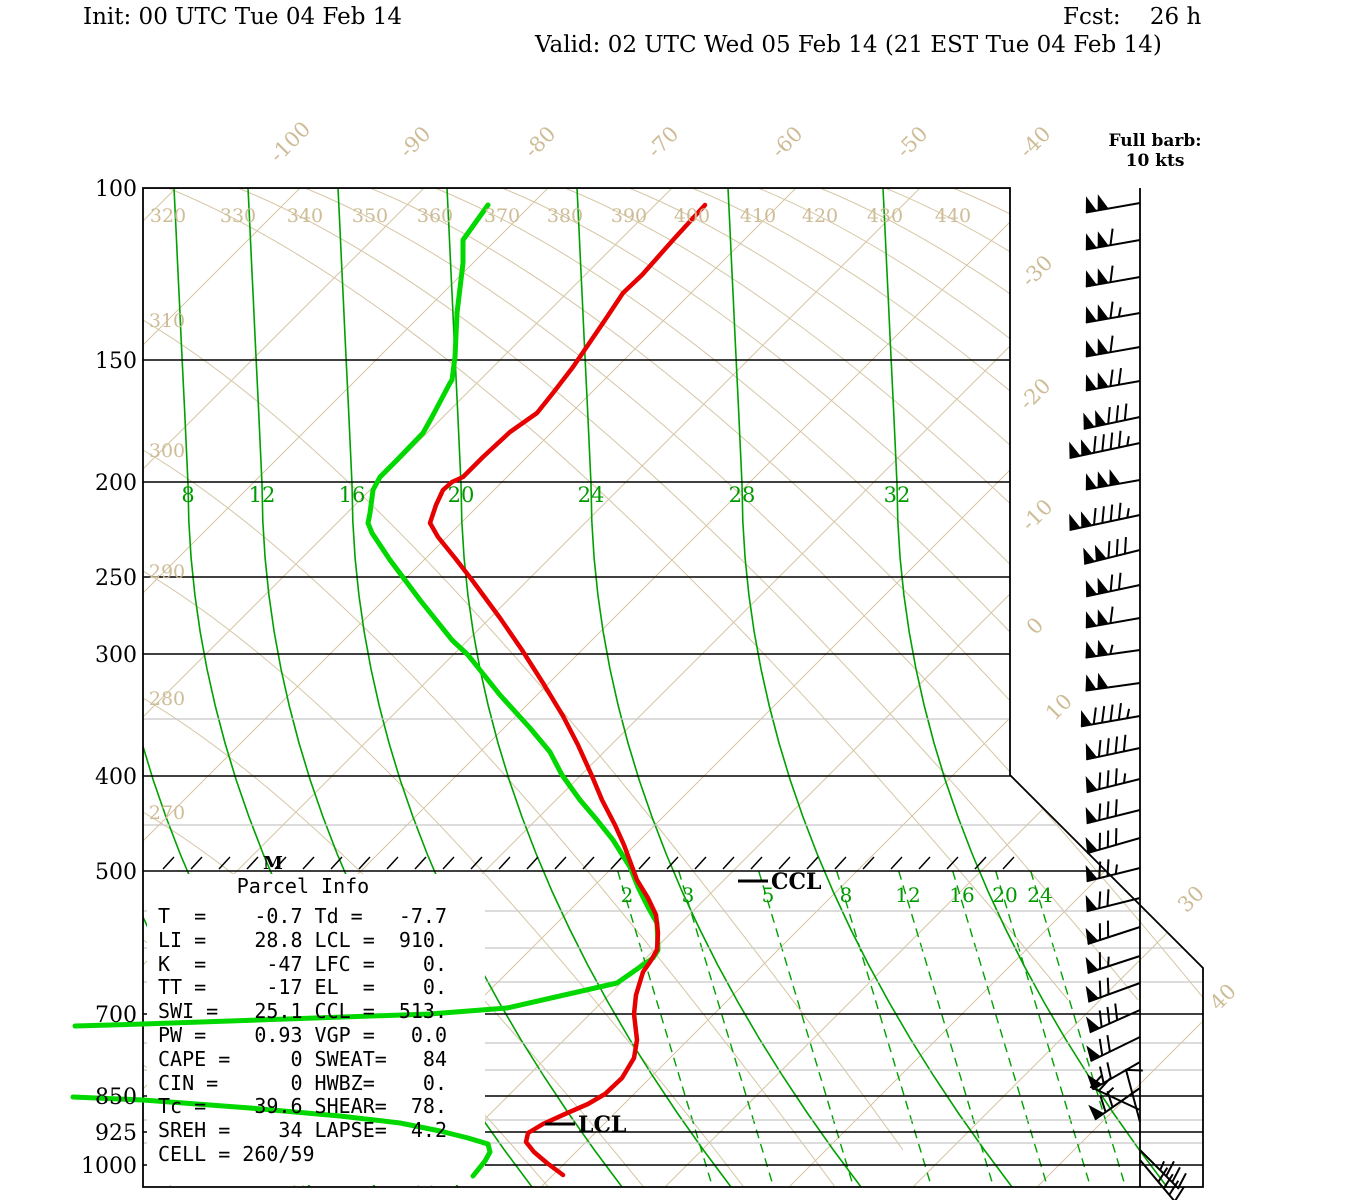 This screenshot has width=1350, height=1200. What do you see at coordinates (787, 142) in the screenshot?
I see `isotherm-label: -60` at bounding box center [787, 142].